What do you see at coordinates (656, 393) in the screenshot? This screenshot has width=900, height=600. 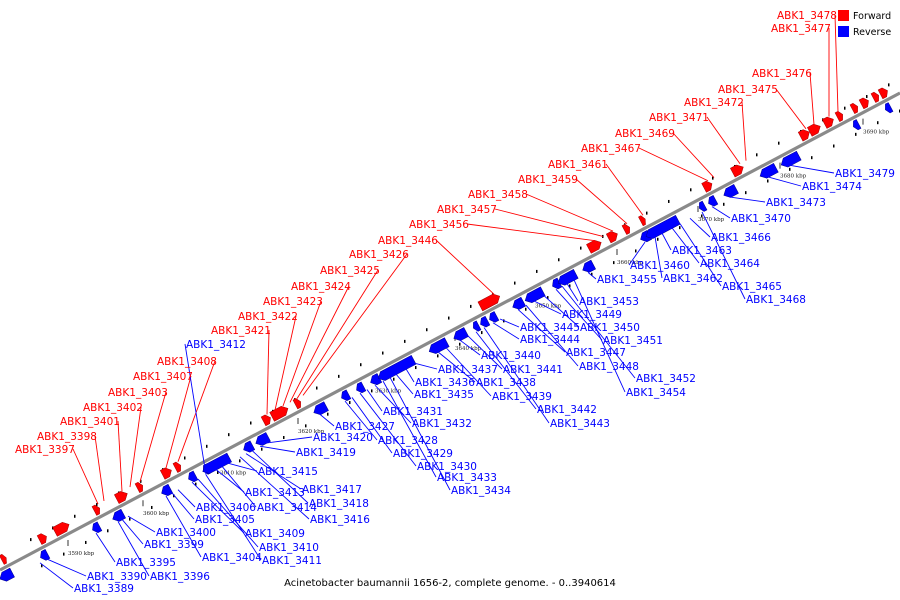 I see `reverse-gene-label: ABK1_3454` at bounding box center [656, 393].